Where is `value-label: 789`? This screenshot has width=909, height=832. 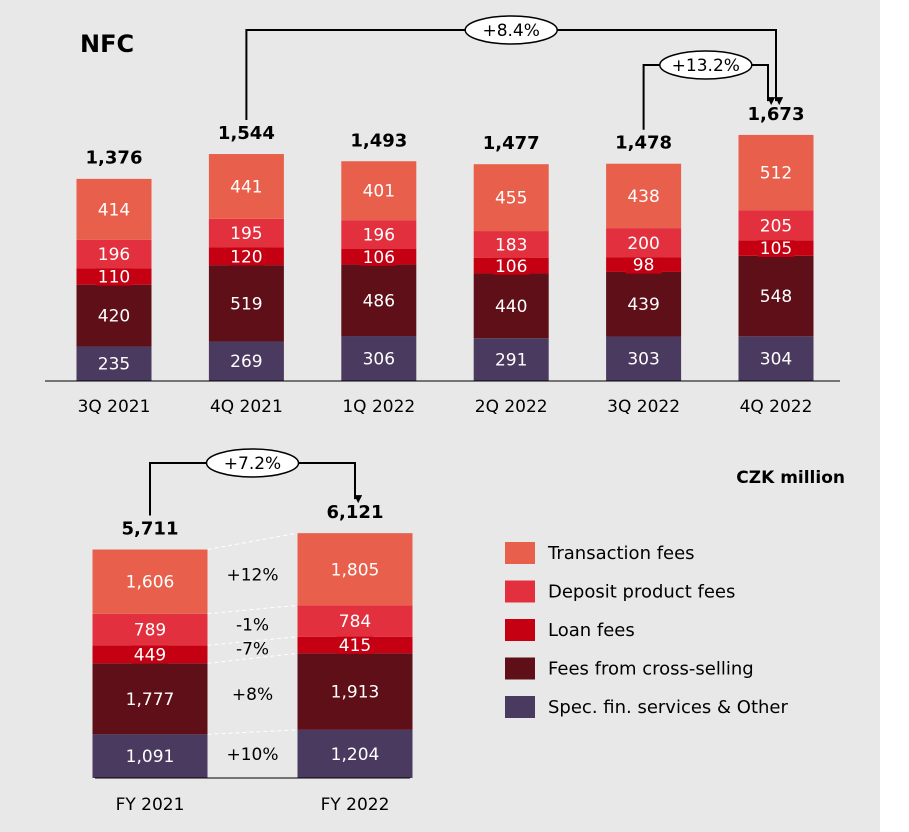
value-label: 789 is located at coordinates (150, 631).